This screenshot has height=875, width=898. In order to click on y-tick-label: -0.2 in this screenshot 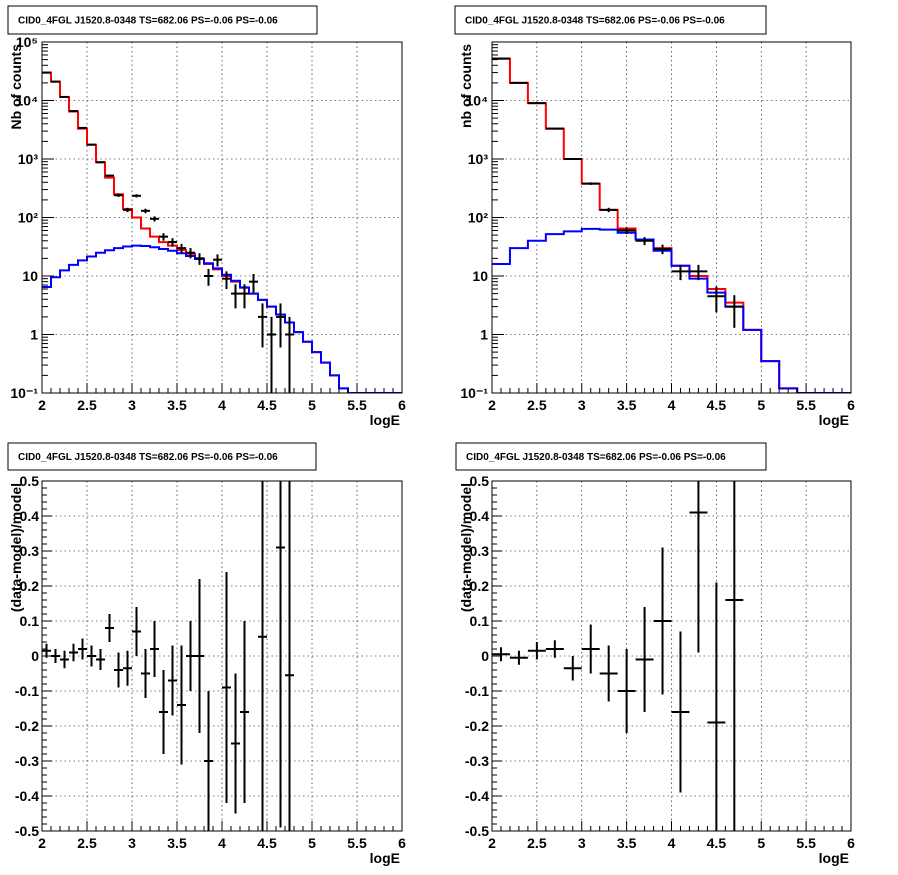, I will do `click(477, 726)`.